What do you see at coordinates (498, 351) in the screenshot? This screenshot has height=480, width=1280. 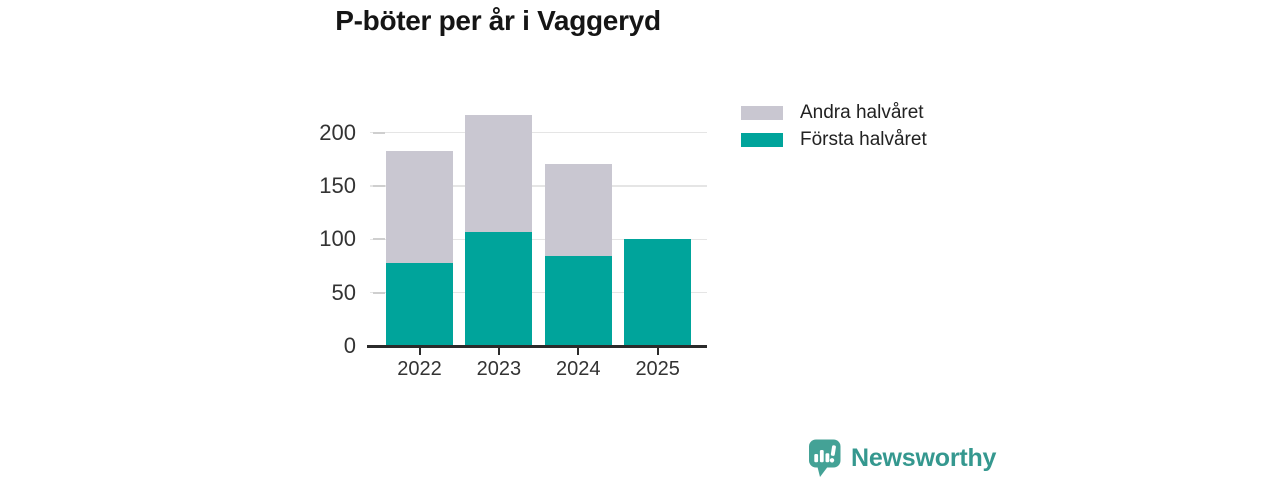 I see `x-tick-2023` at bounding box center [498, 351].